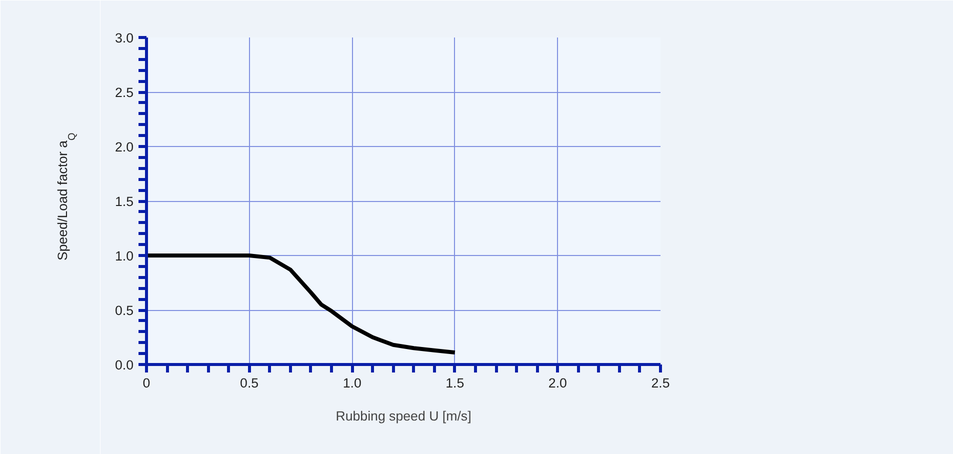  Describe the element at coordinates (301, 304) in the screenshot. I see `line-series` at that location.